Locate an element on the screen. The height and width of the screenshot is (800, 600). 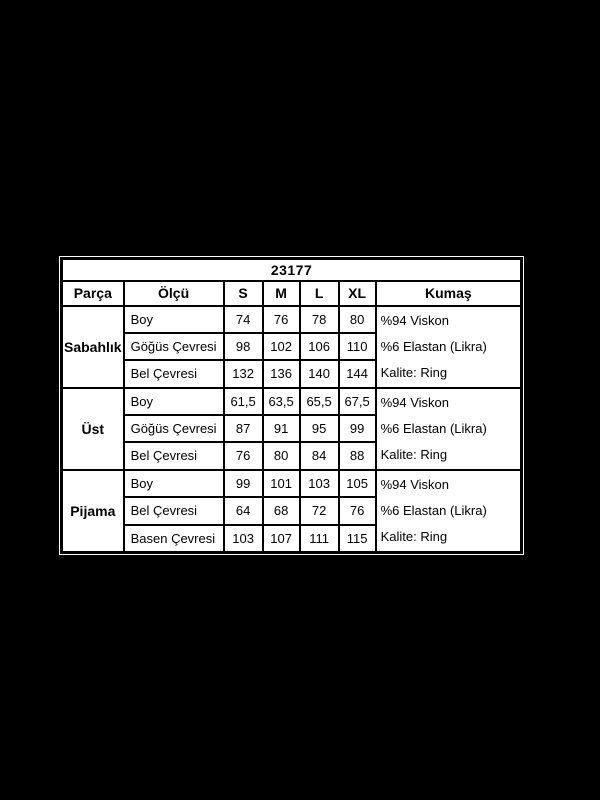
size-value: 98 is located at coordinates (243, 346).